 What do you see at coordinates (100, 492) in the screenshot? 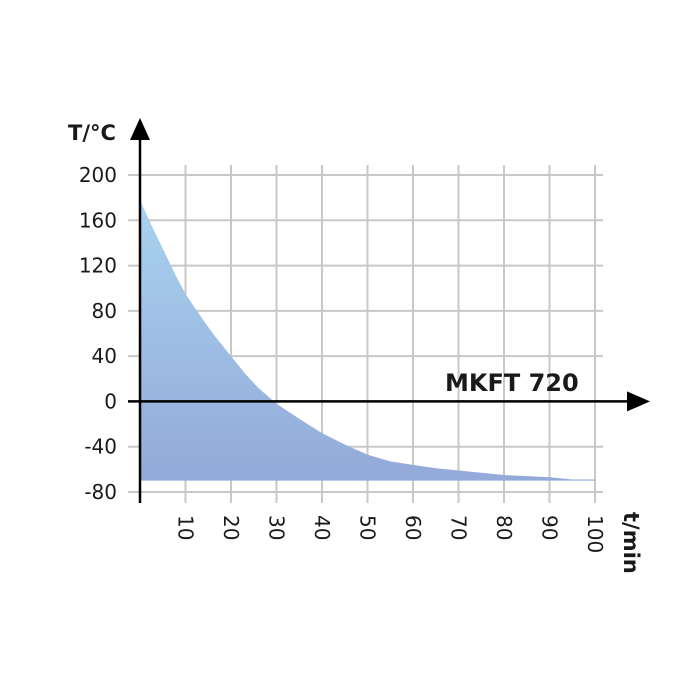
I see `y-tick-label: -80` at bounding box center [100, 492].